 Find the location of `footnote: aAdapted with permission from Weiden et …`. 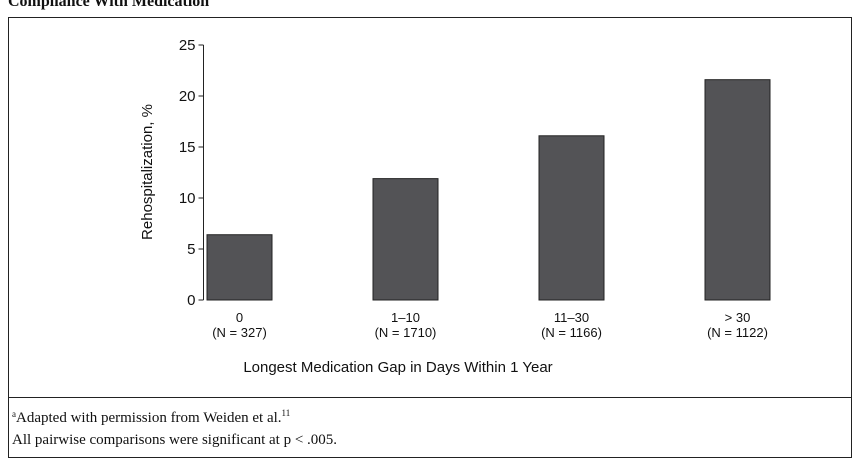

footnote: aAdapted with permission from Weiden et … is located at coordinates (151, 417).